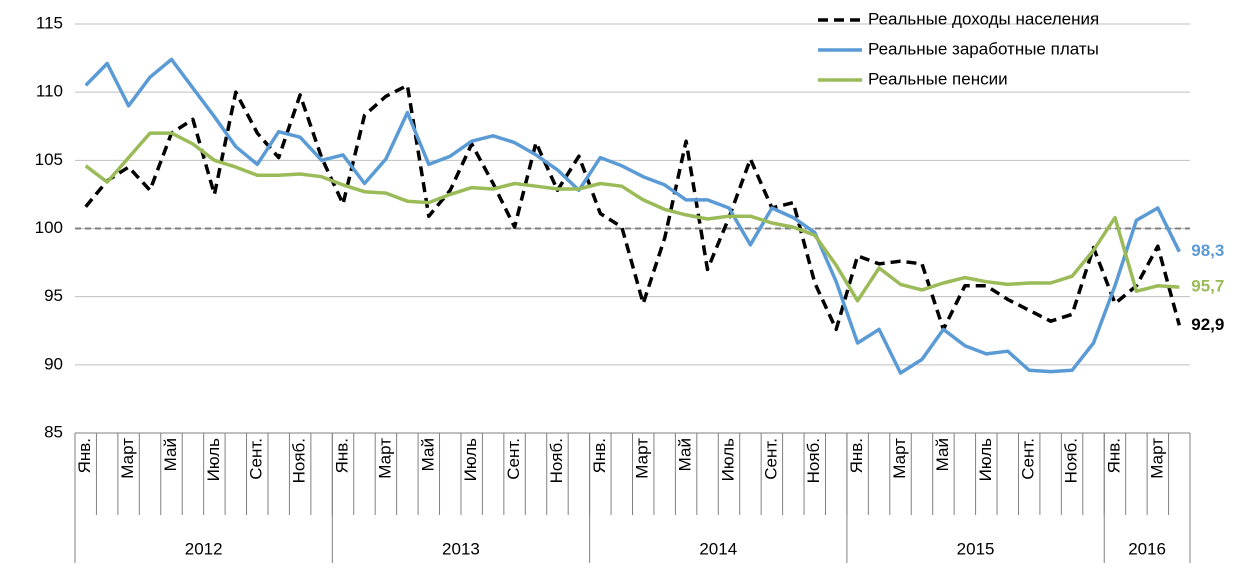 The image size is (1247, 568). I want to click on value-label: 92,9, so click(1207, 324).